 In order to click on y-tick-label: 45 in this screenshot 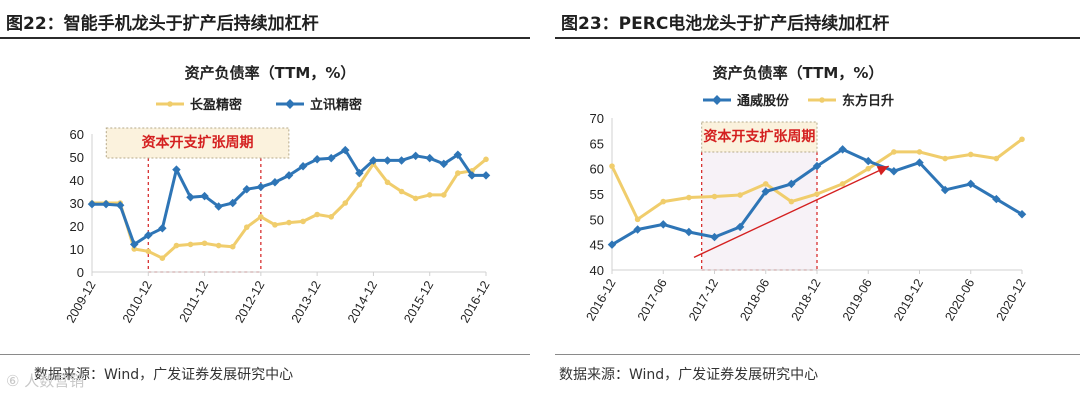, I will do `click(597, 245)`.